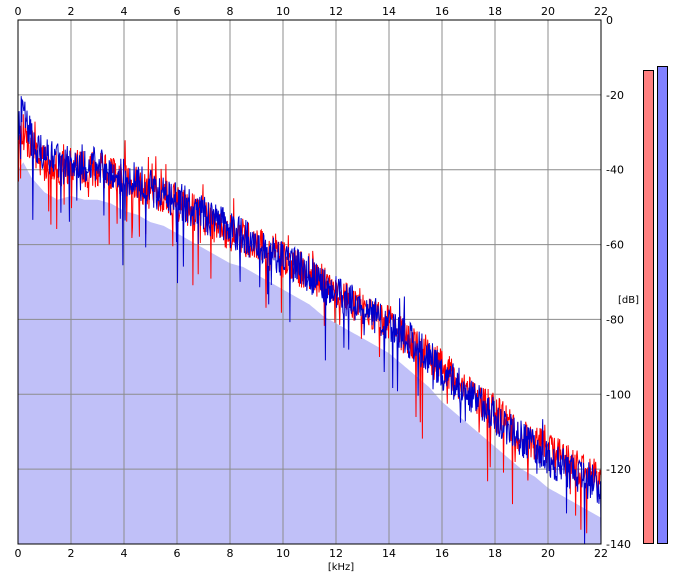 The height and width of the screenshot is (584, 683). I want to click on x-tick-label-top: 18, so click(495, 11).